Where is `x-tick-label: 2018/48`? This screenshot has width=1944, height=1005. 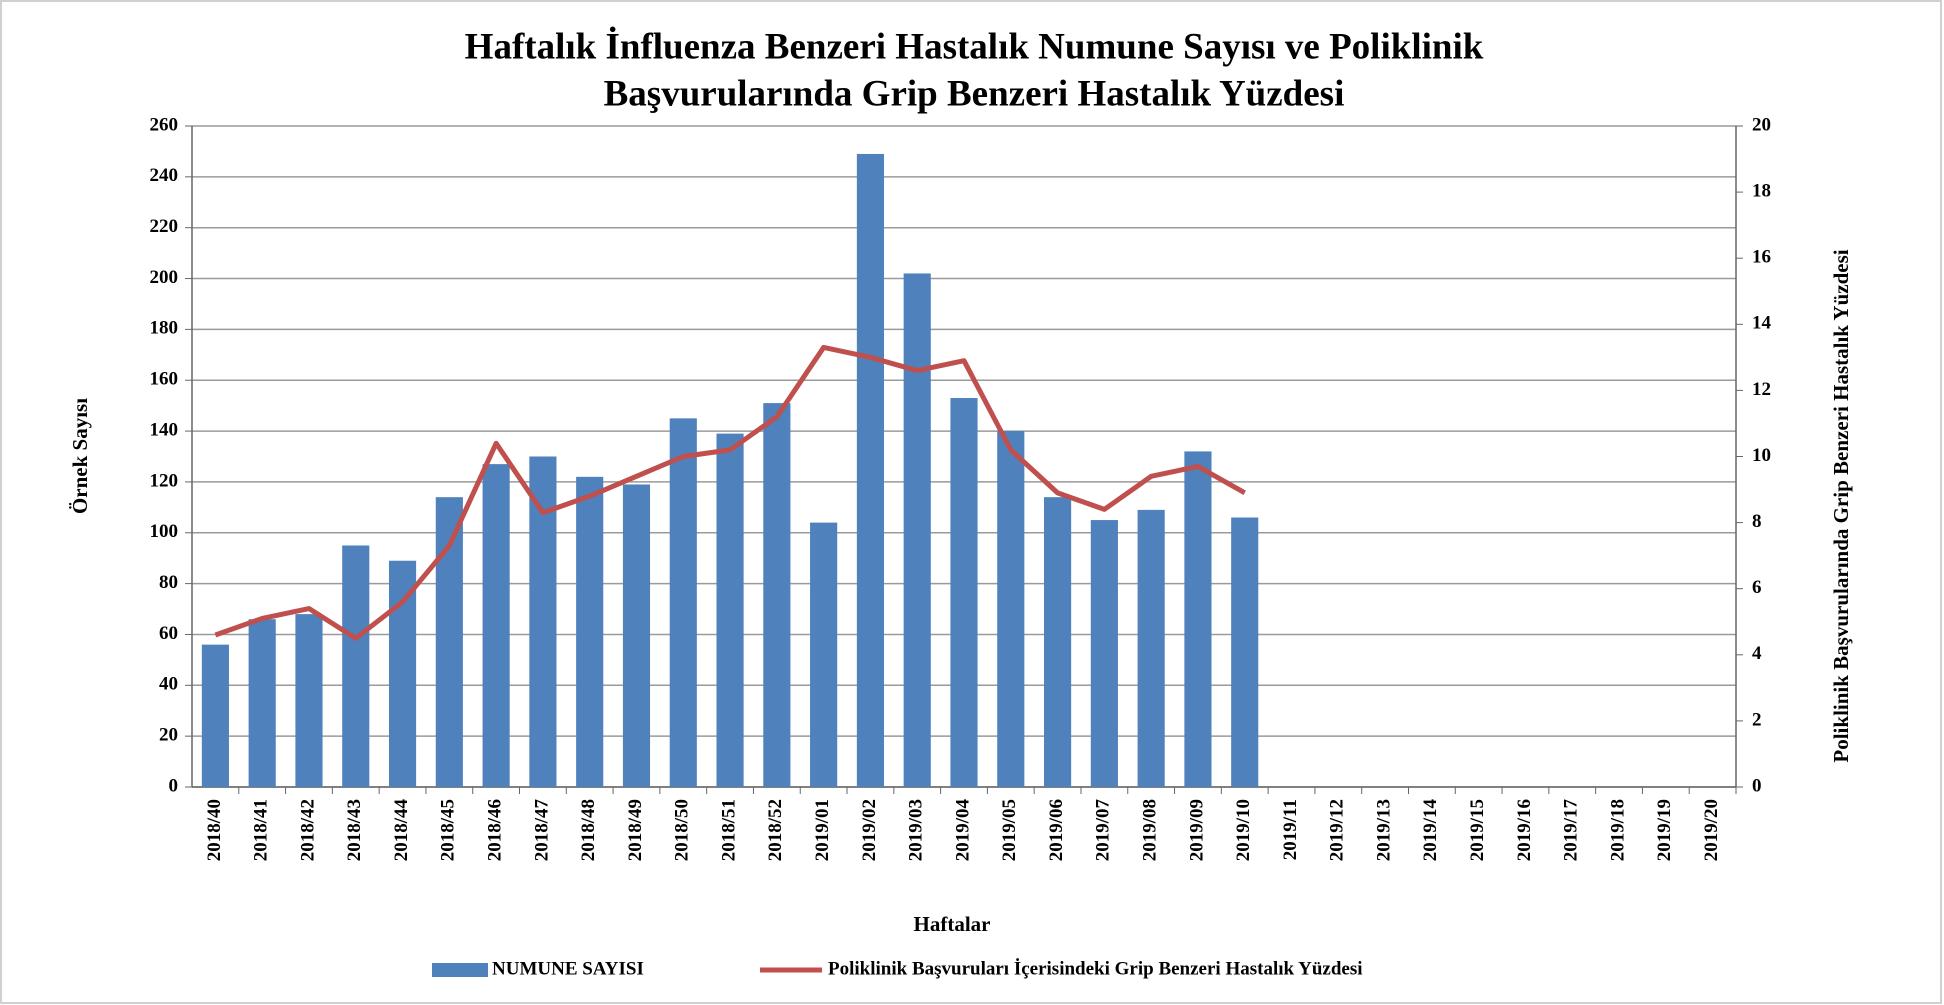
x-tick-label: 2018/48 is located at coordinates (588, 830).